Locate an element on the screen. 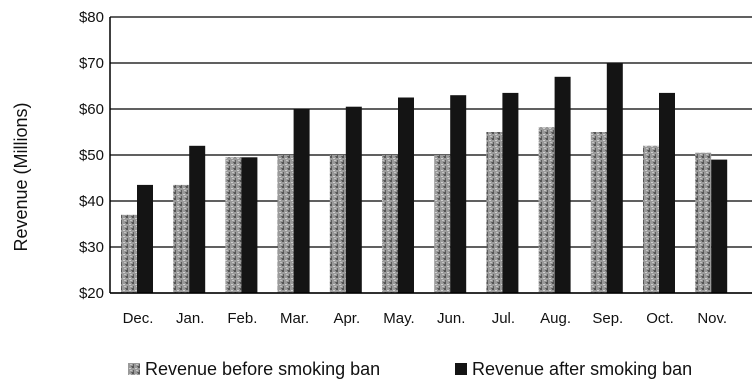  y-axis-title: Revenue (Millions) is located at coordinates (21, 176).